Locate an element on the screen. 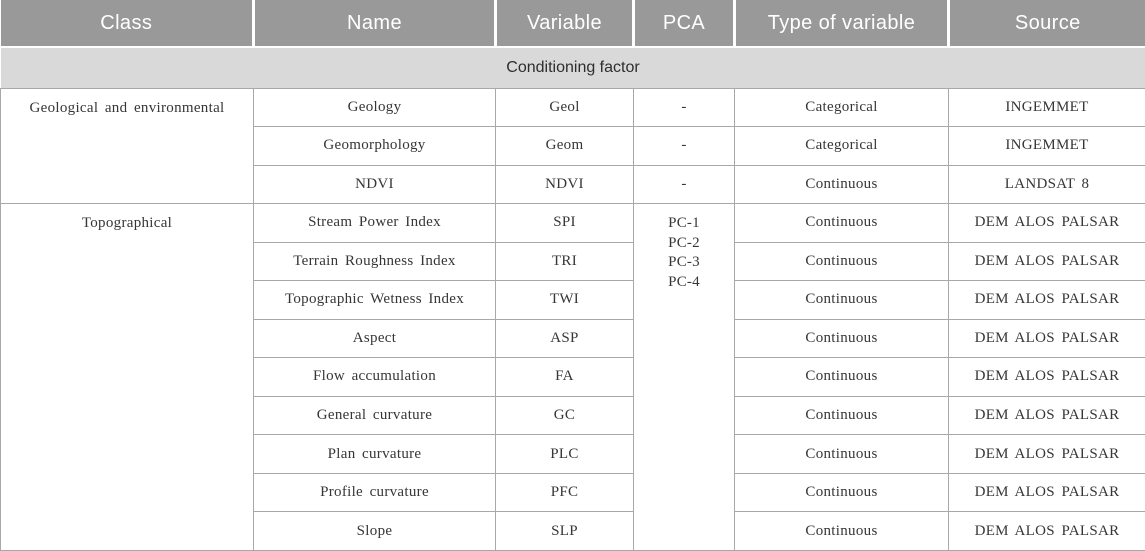 The image size is (1145, 551). cell-variable: Geom is located at coordinates (564, 146).